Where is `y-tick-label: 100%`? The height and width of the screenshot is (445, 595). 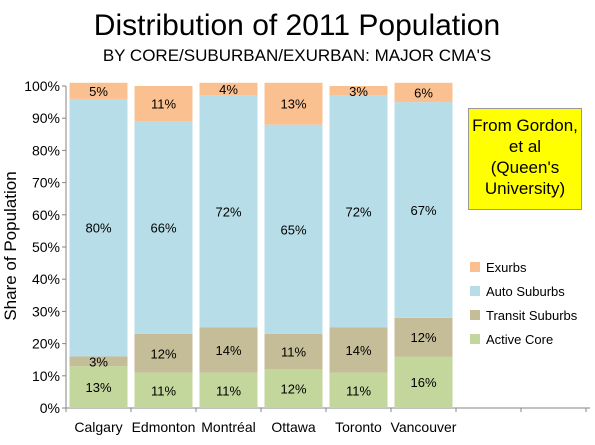
y-tick-label: 100% is located at coordinates (42, 86).